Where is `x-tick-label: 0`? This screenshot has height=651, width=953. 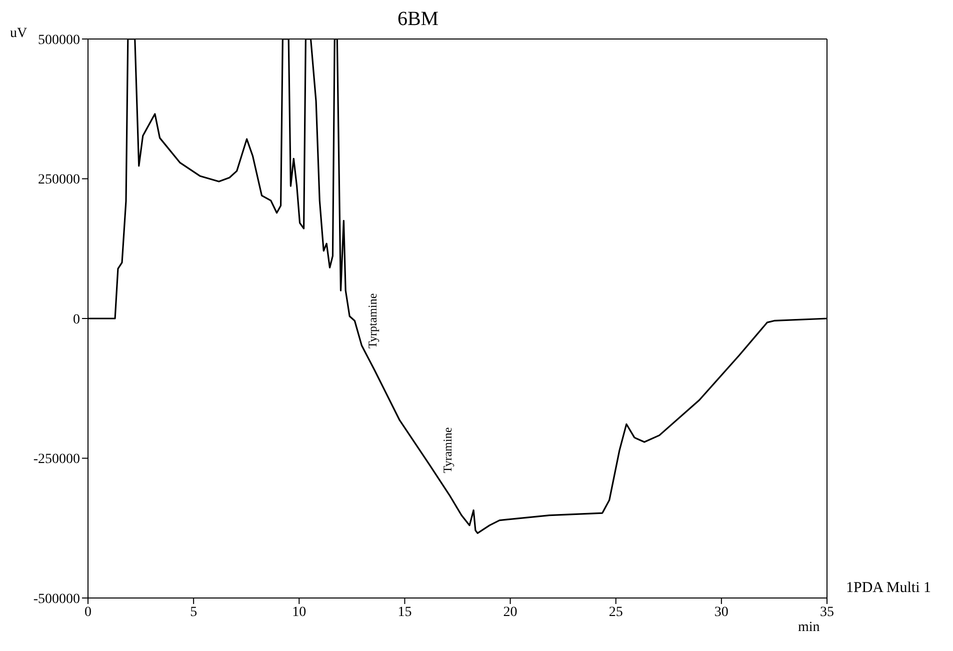 x-tick-label: 0 is located at coordinates (88, 612).